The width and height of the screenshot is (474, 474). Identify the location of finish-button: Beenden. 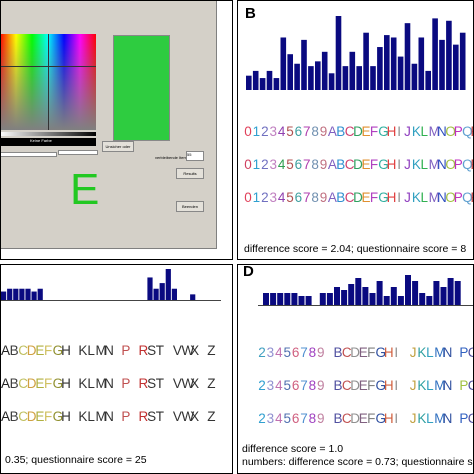
(190, 206).